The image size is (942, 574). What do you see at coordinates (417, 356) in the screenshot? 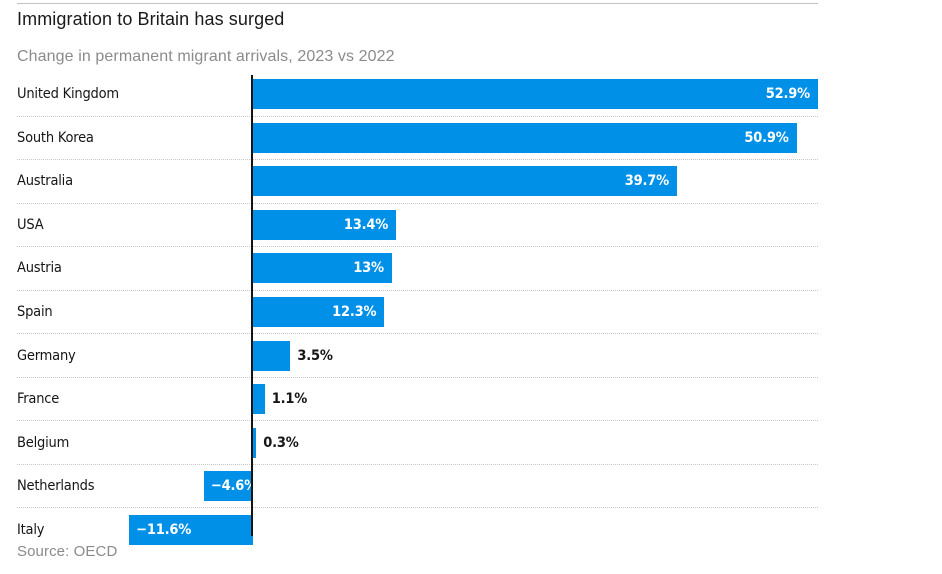
I see `chart-row: Germany 3.5%` at bounding box center [417, 356].